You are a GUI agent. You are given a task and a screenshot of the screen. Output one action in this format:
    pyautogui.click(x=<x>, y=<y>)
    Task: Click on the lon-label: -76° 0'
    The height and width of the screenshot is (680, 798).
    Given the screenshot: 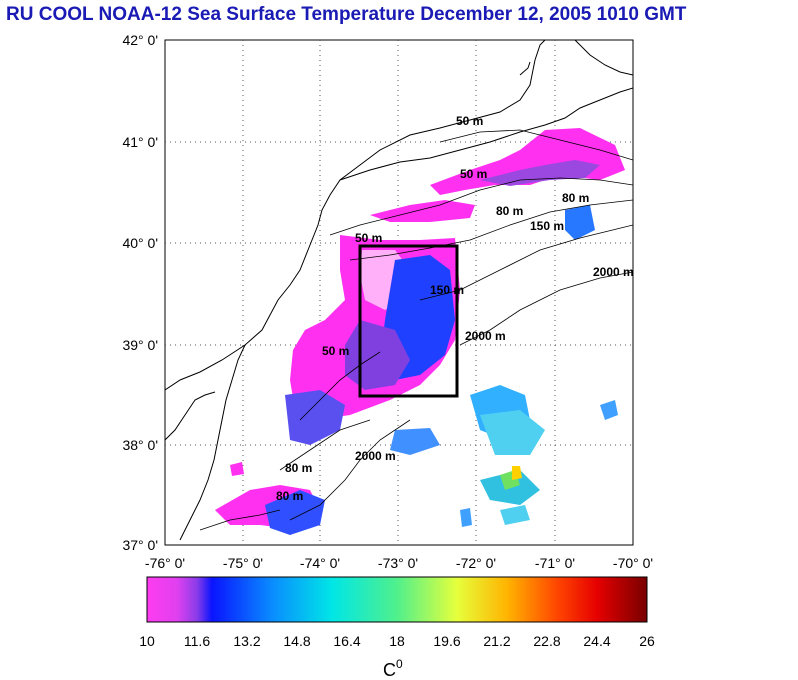 What is the action you would take?
    pyautogui.click(x=165, y=563)
    